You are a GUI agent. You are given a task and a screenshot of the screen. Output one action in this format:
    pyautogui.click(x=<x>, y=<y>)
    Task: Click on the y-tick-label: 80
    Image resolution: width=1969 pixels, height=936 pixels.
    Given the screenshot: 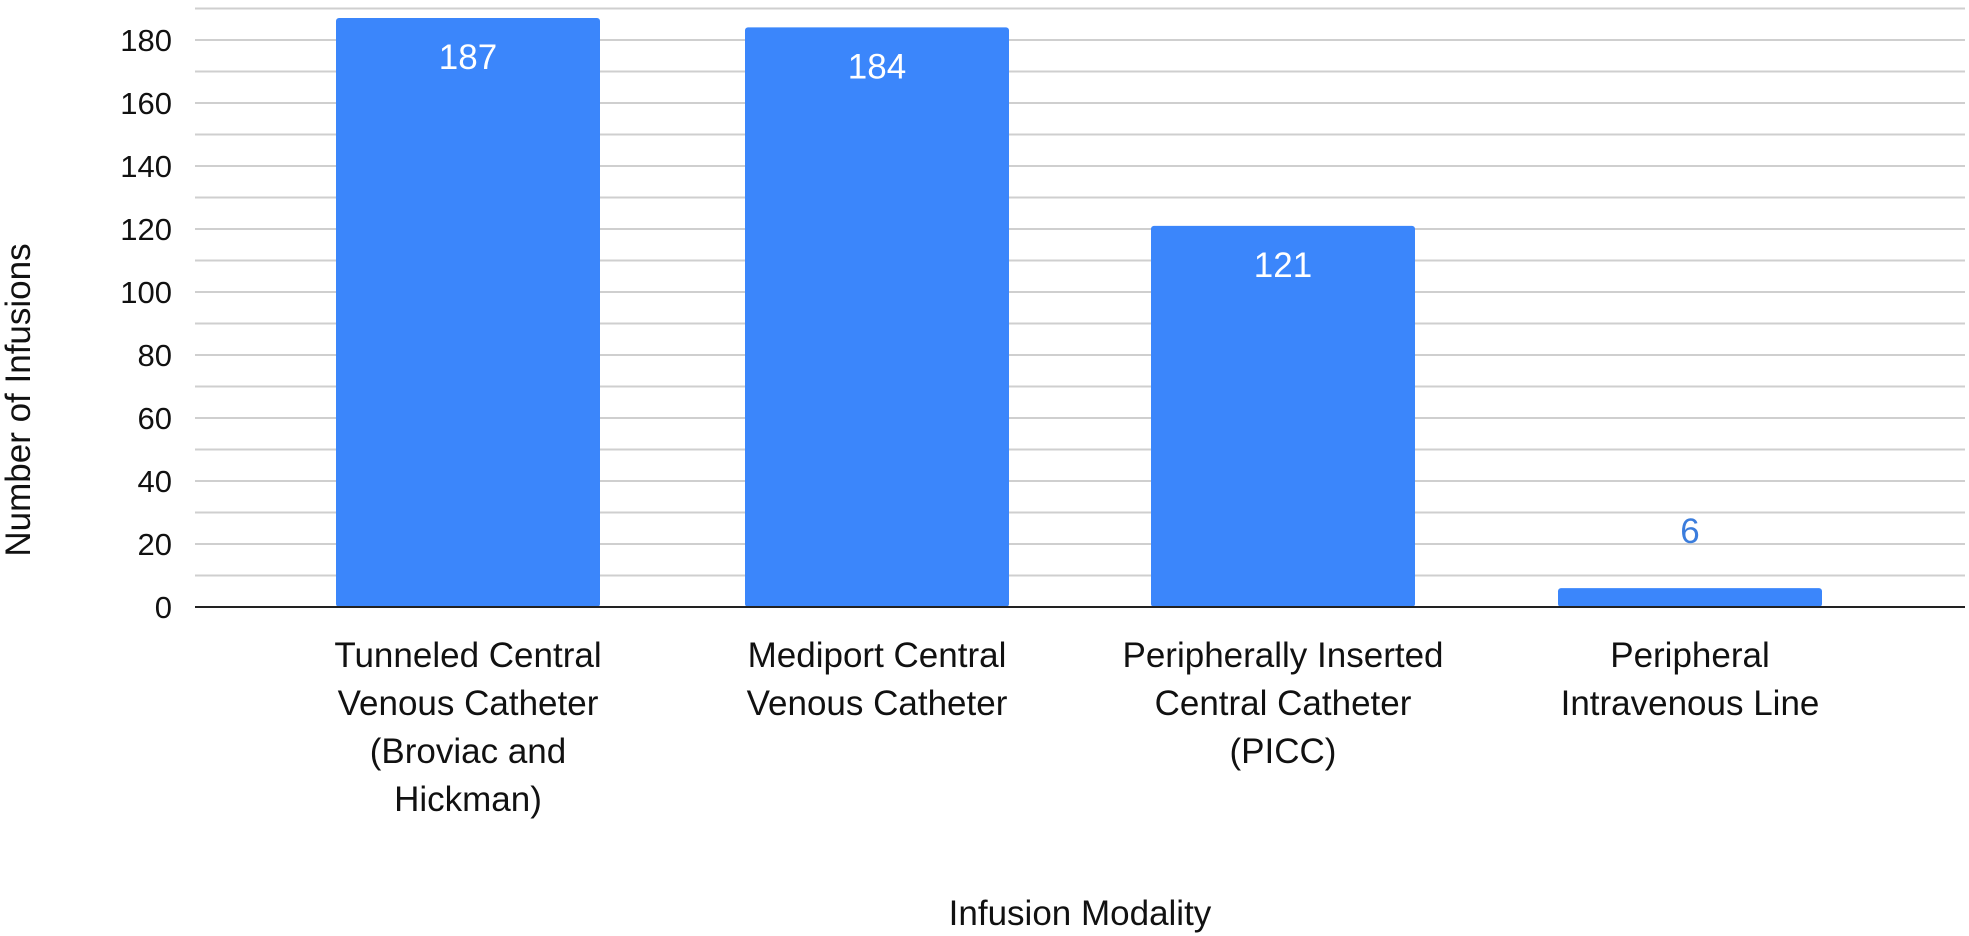 What is the action you would take?
    pyautogui.click(x=155, y=355)
    